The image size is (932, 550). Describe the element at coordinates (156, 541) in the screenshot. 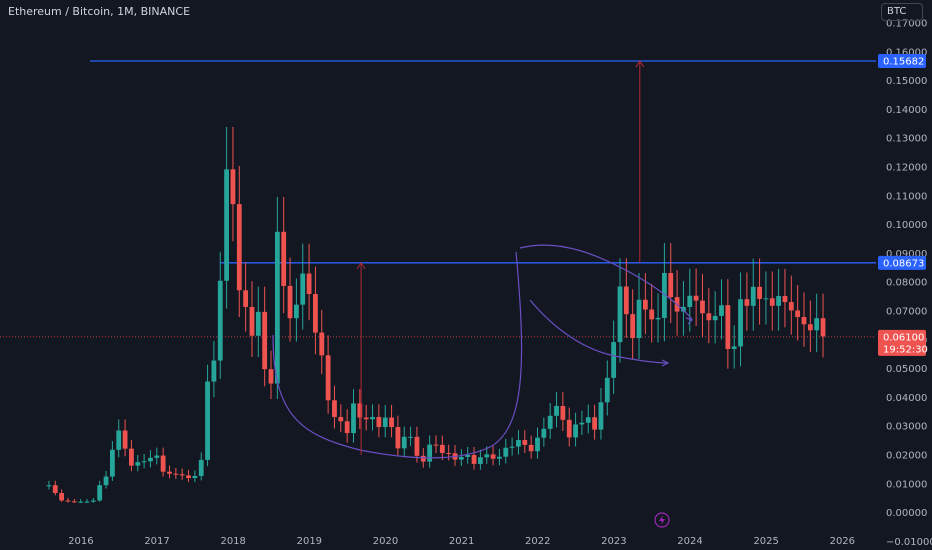

I see `x-tick-label: 2017` at that location.